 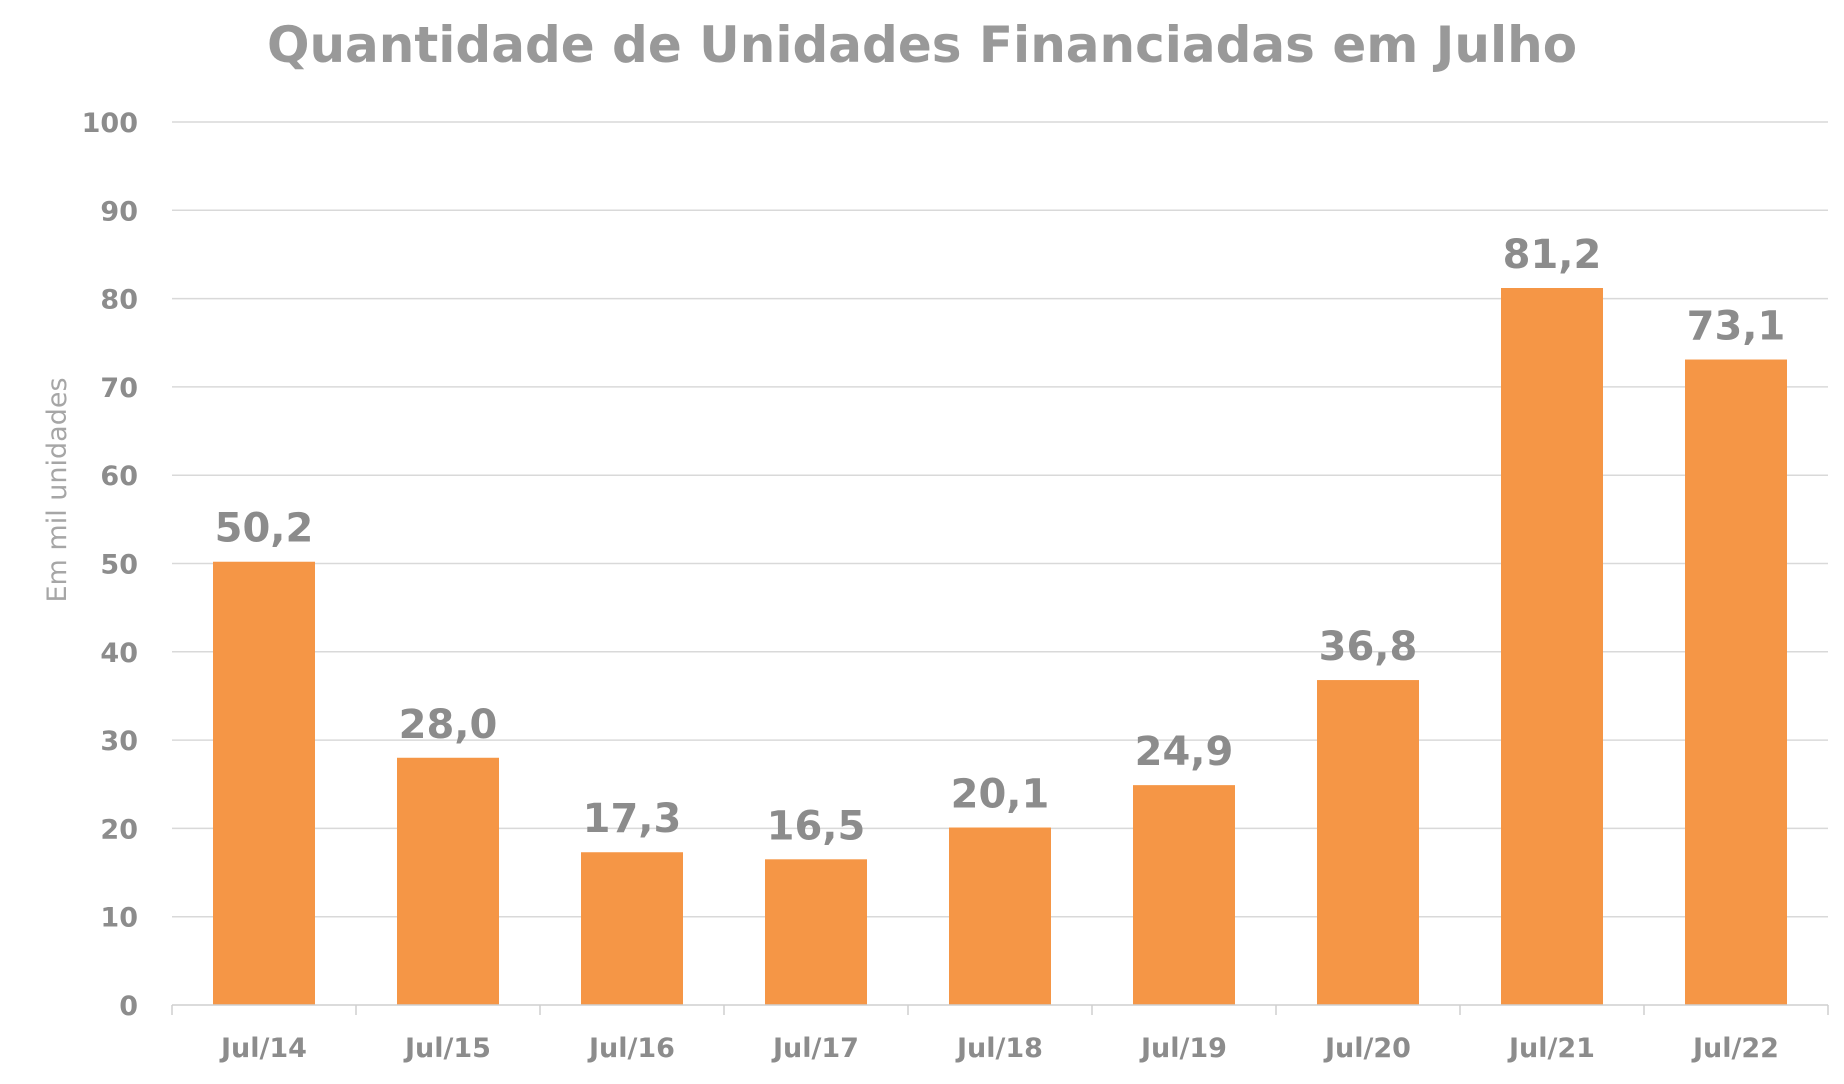 I want to click on x-tick-label: Jul/18, so click(x=999, y=1048).